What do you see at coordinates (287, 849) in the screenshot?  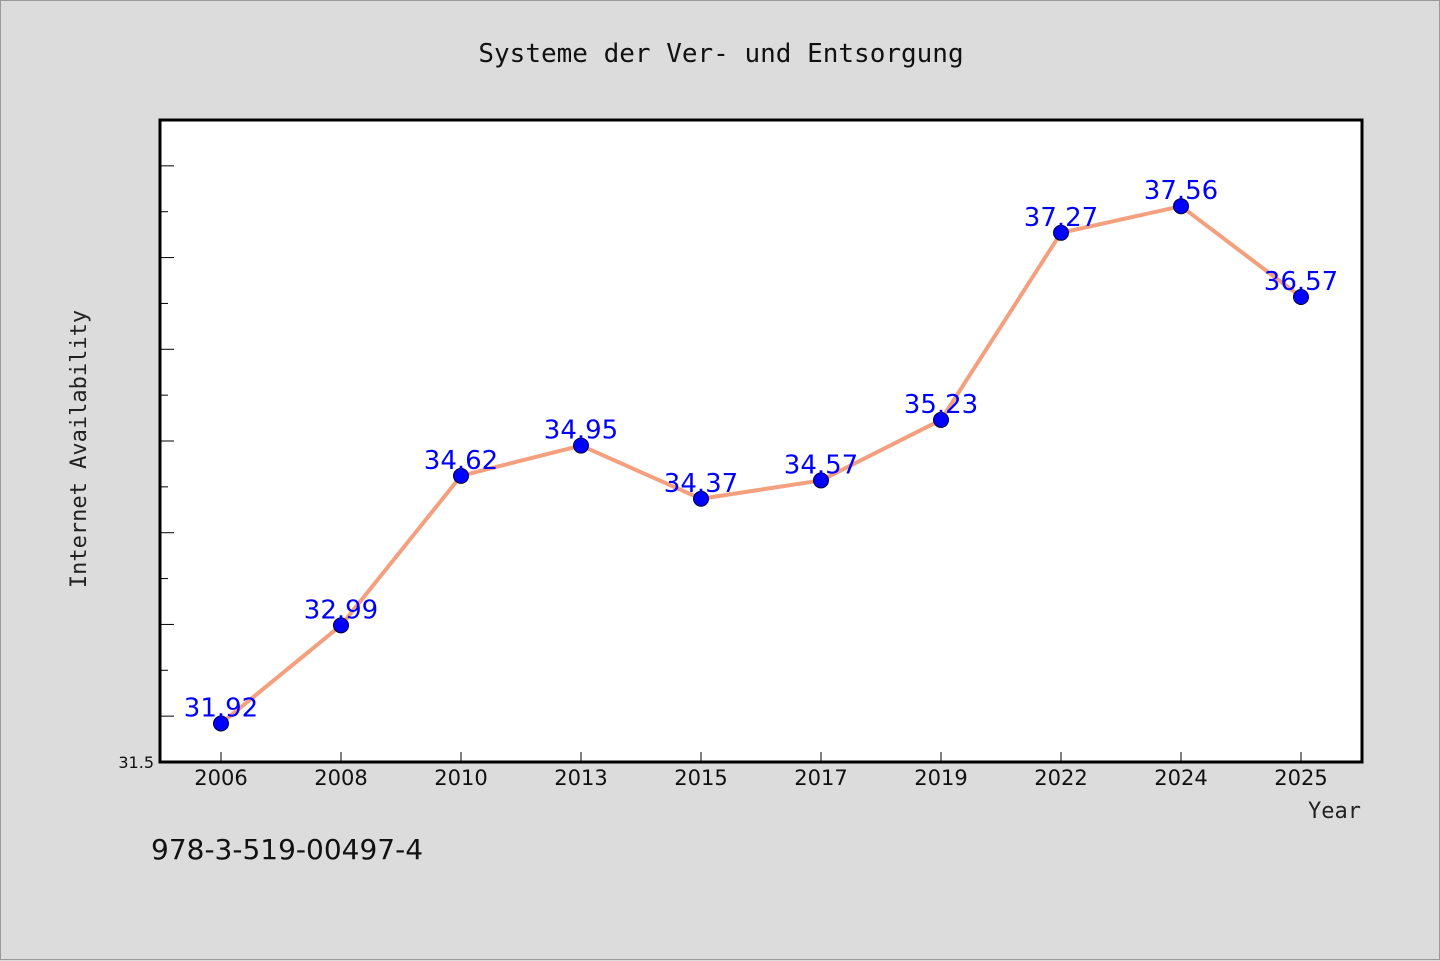 I see `footnote-isbn: 978-3-519-00497-4` at bounding box center [287, 849].